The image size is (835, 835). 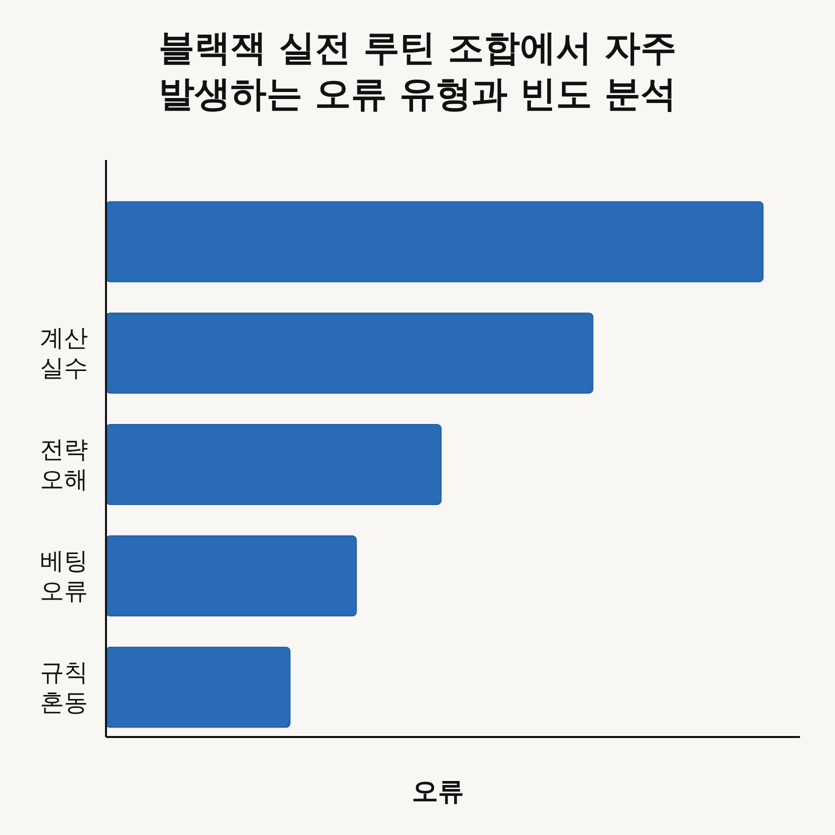 What do you see at coordinates (64, 353) in the screenshot?
I see `y-tick-label: 계산 실수` at bounding box center [64, 353].